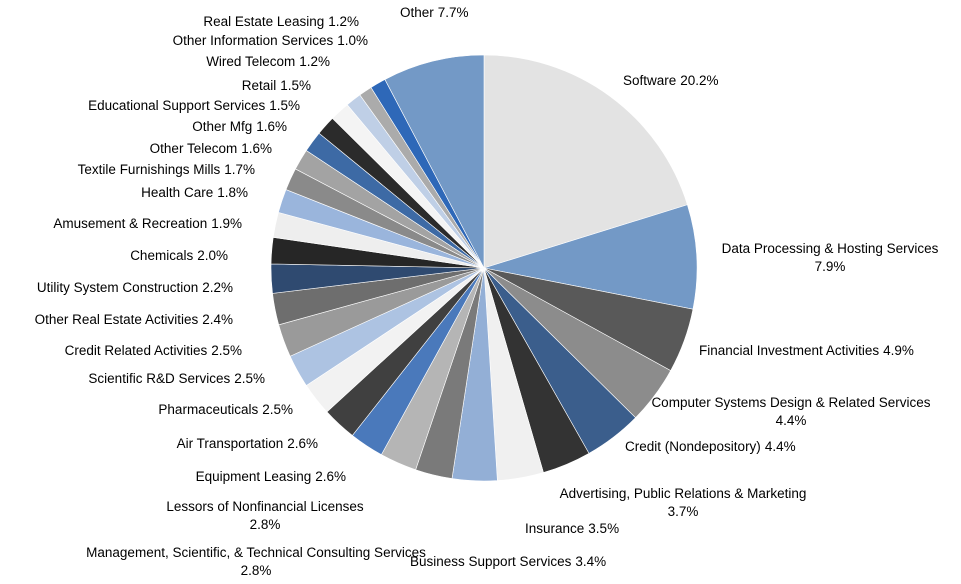 The image size is (961, 584). Describe the element at coordinates (149, 169) in the screenshot. I see `slice-category: Textile Furnishings Mills` at that location.